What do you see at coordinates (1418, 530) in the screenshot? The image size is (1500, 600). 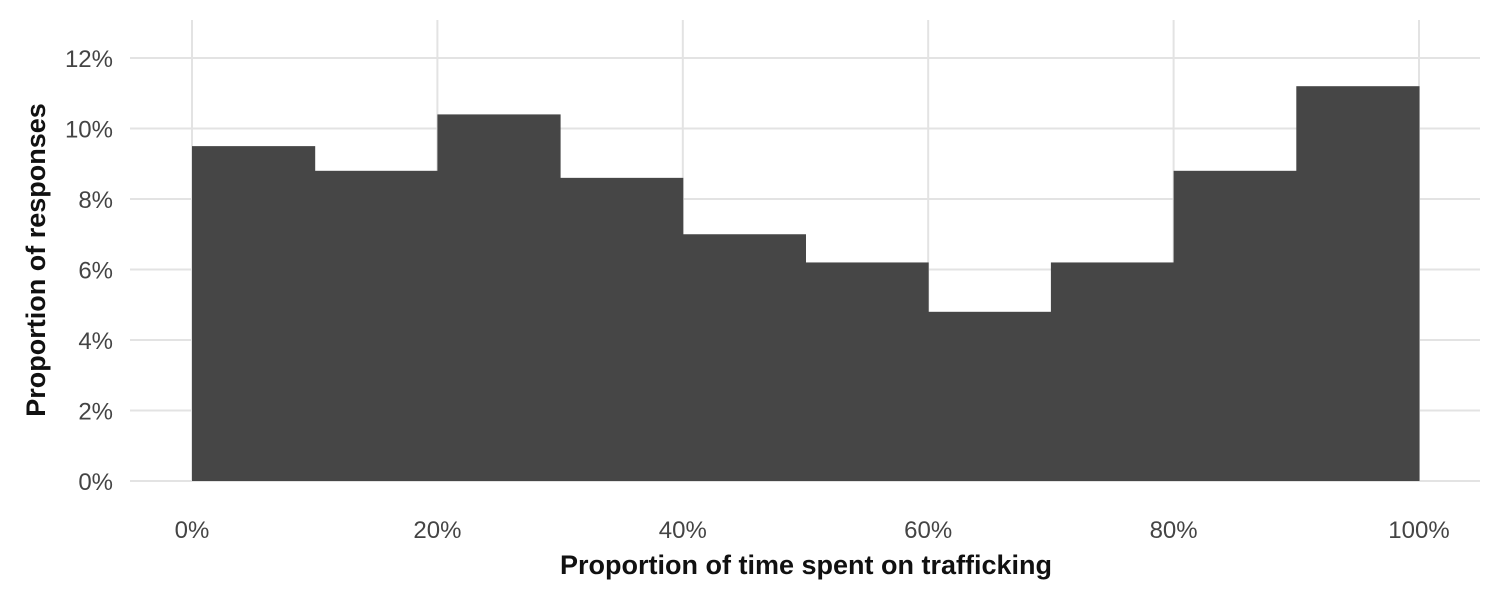 I see `x-tick-label: 100%` at bounding box center [1418, 530].